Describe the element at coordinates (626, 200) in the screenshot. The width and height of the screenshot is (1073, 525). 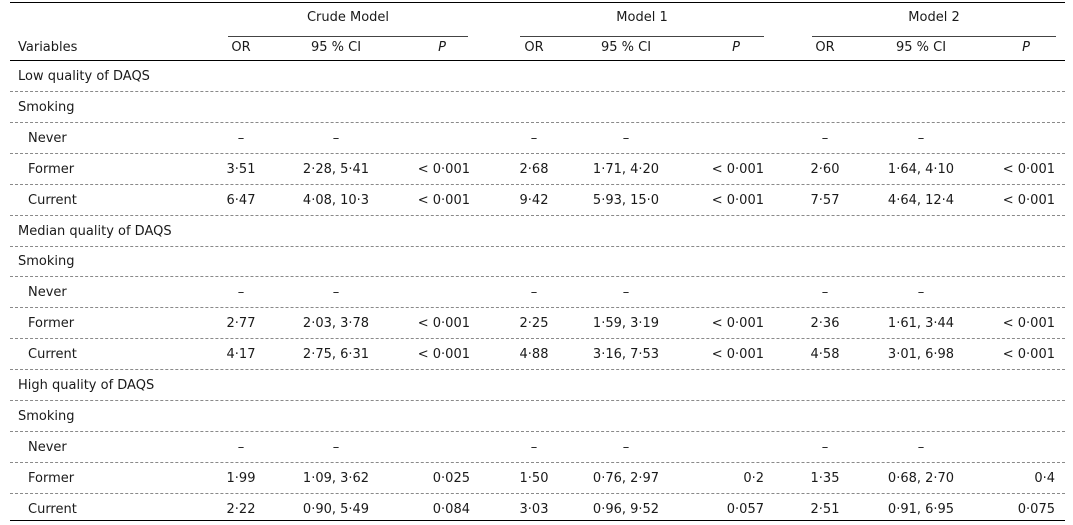
I see `model1-ci-cell: 5·93, 15·0` at that location.